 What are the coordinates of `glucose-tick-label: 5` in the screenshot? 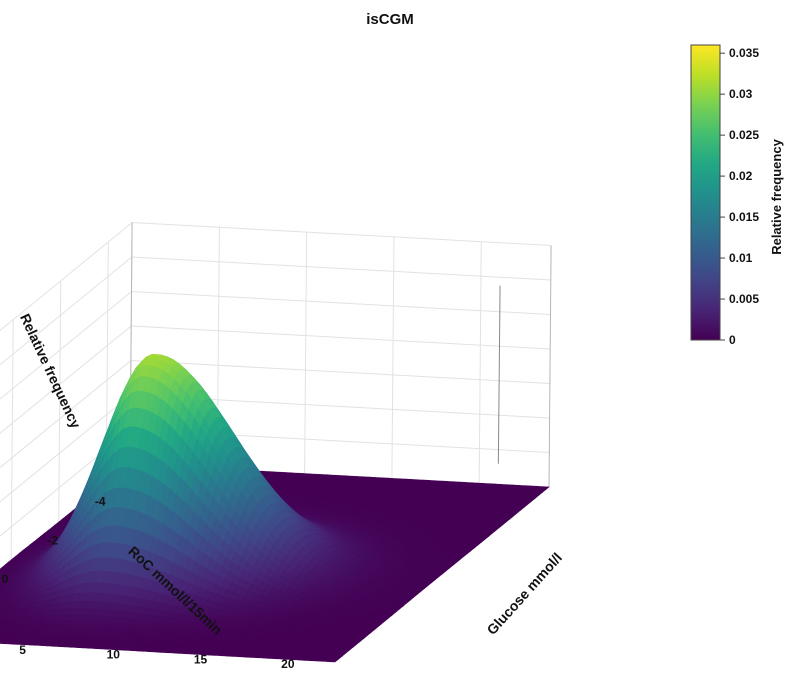 It's located at (22, 650).